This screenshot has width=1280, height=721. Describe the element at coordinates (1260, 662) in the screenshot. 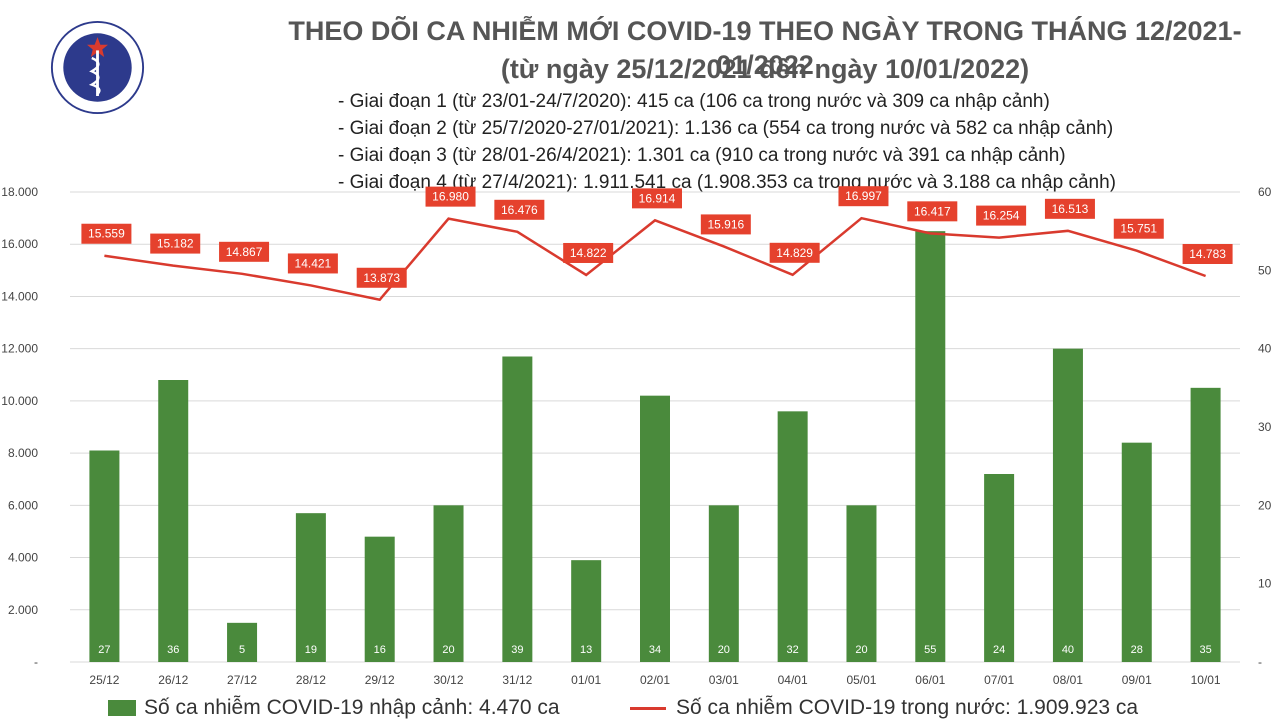

I see `right-axis-tick: -` at that location.